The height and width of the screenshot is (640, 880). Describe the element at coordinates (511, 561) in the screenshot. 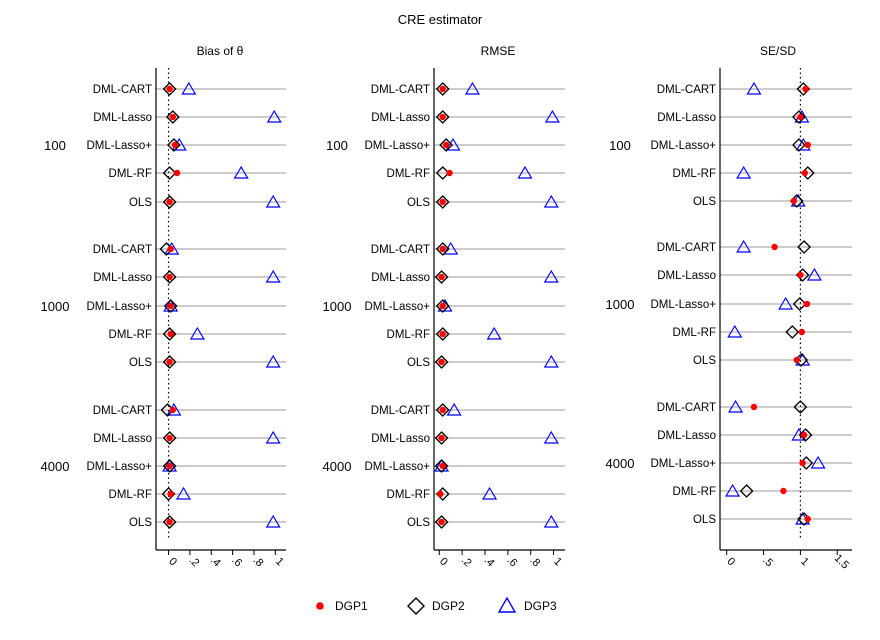

I see `x-tick-label-rmse: .6` at that location.